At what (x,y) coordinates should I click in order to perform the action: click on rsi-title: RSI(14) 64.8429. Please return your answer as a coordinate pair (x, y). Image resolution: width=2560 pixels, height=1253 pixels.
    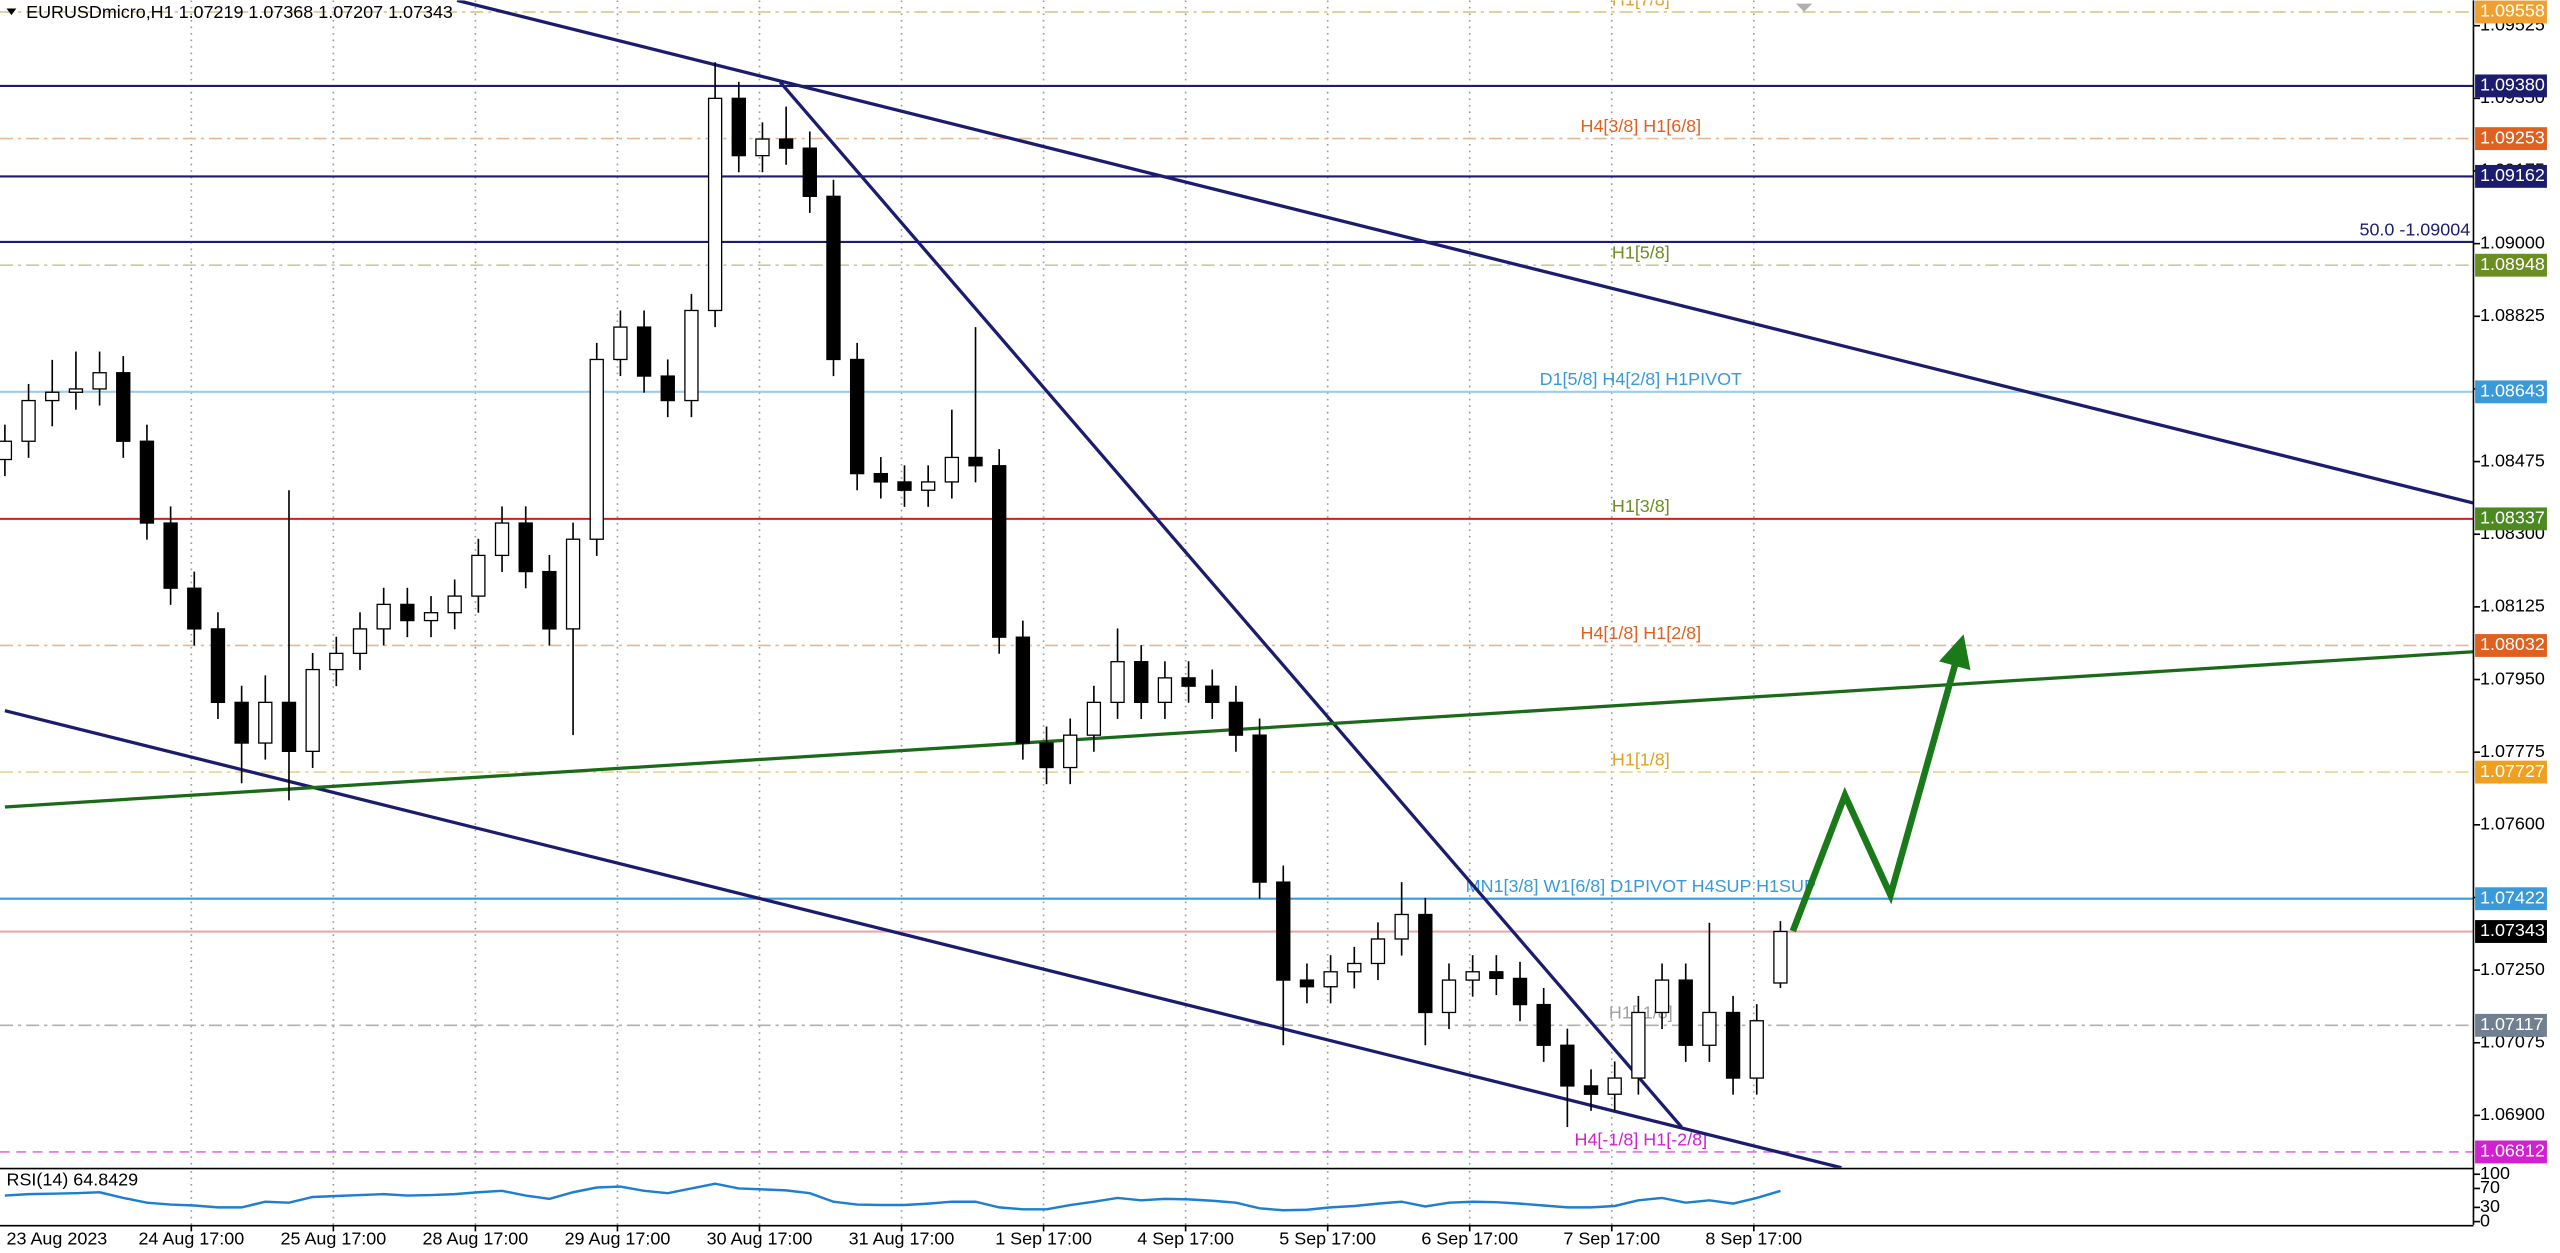
    Looking at the image, I should click on (73, 1180).